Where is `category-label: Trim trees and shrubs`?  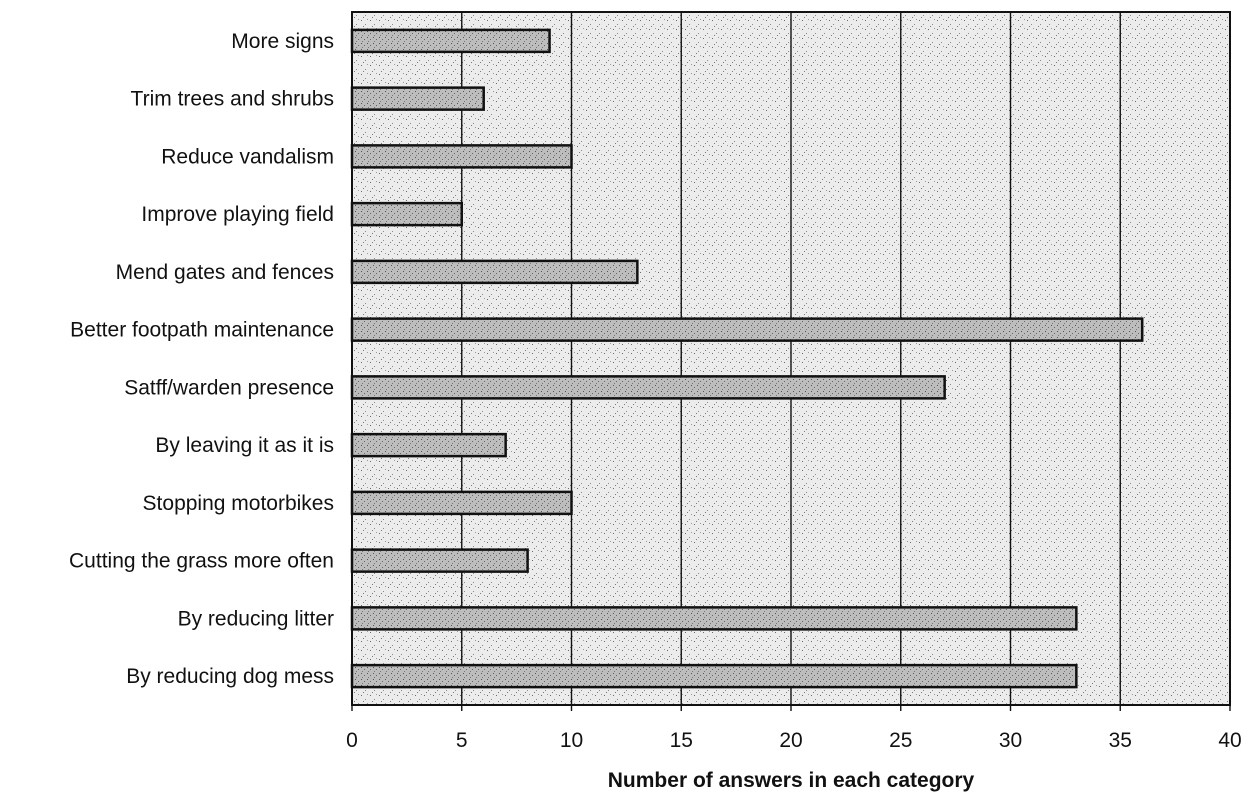 category-label: Trim trees and shrubs is located at coordinates (232, 99).